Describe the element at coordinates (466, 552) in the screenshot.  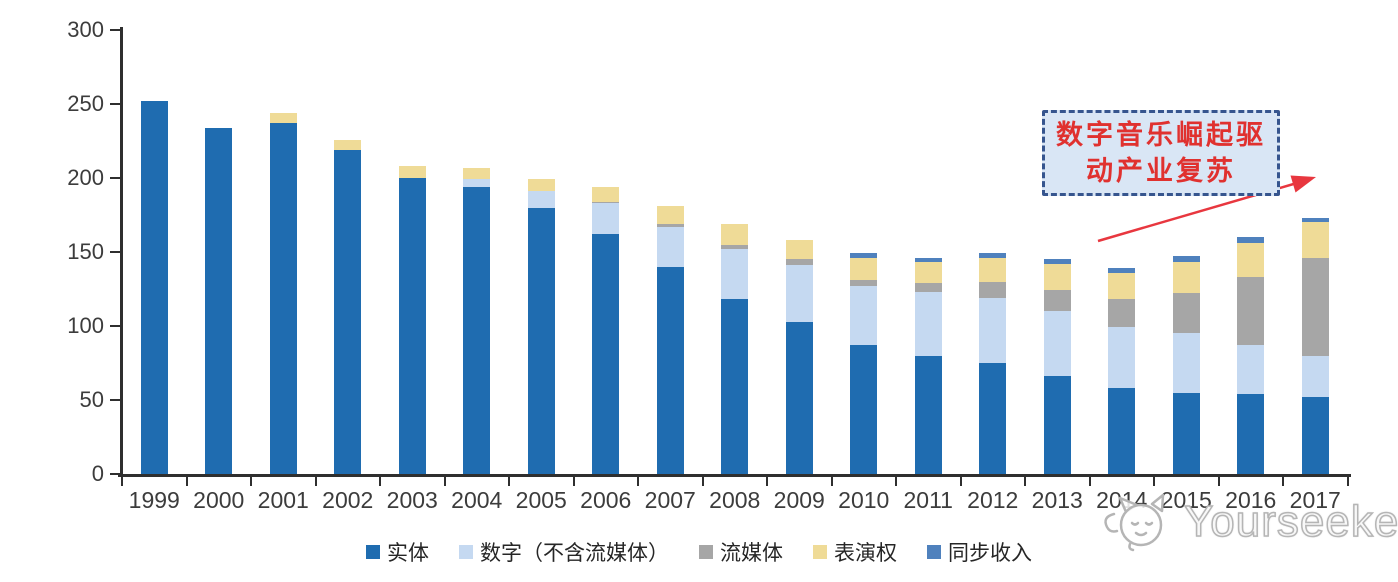
I see `legend-swatch-digital-excl-streaming` at that location.